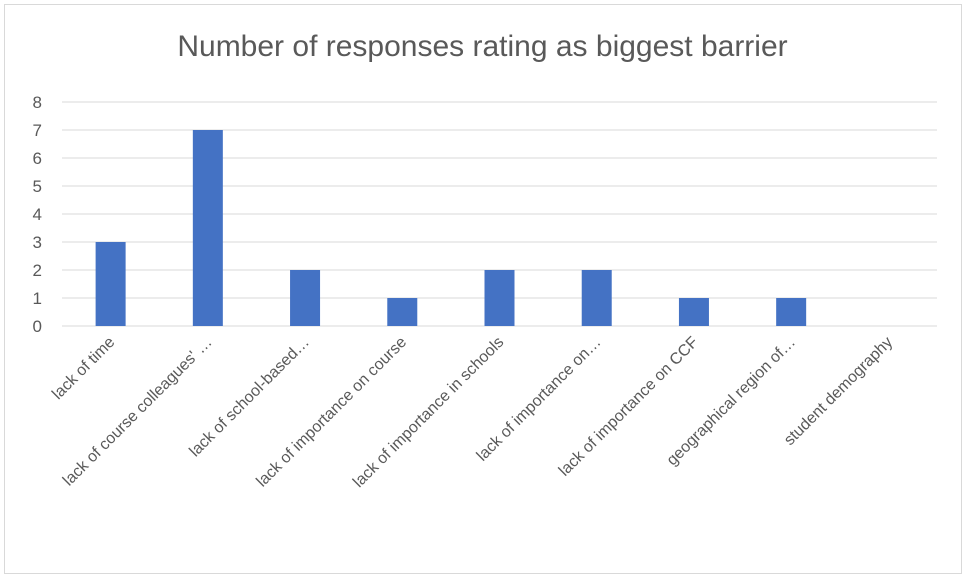 The height and width of the screenshot is (578, 965). I want to click on y-tick-label: 3, so click(37, 242).